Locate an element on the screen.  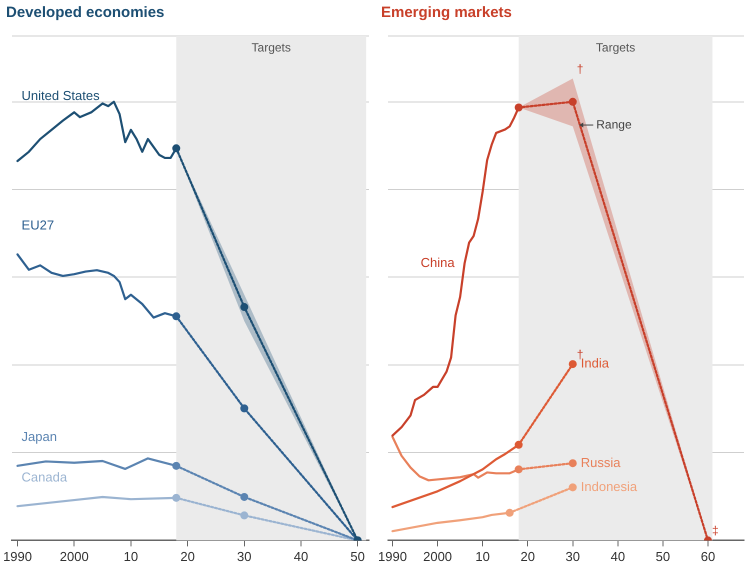
chart-title: Emerging markets is located at coordinates (446, 13).